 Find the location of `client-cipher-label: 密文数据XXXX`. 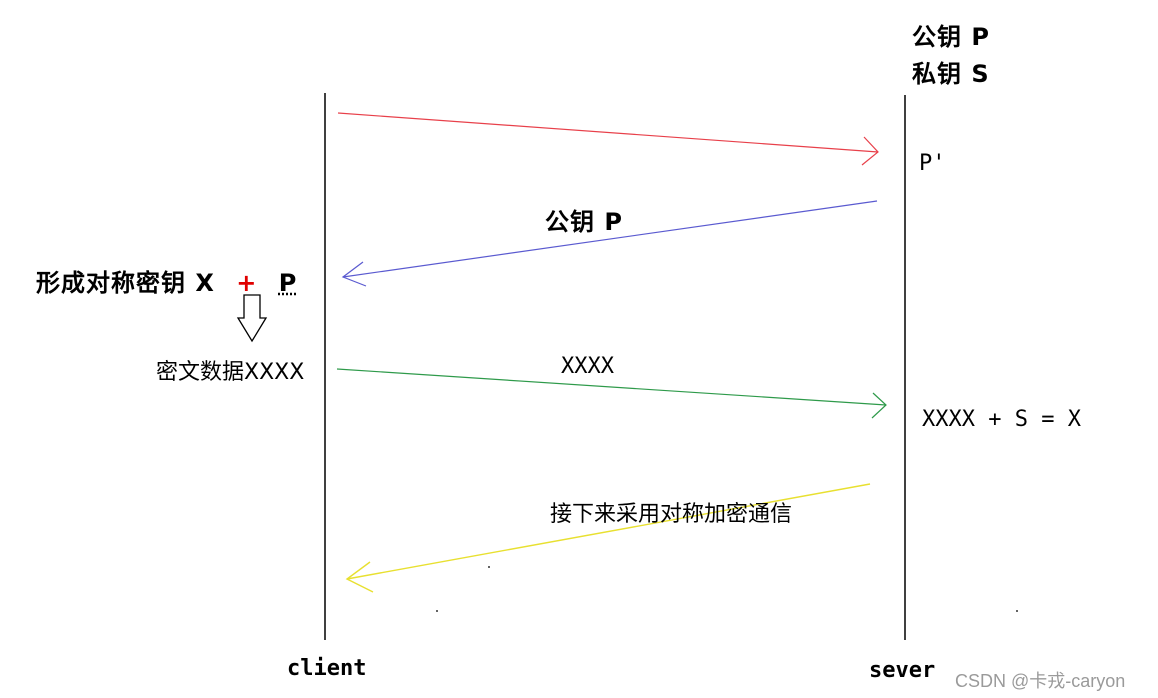

client-cipher-label: 密文数据XXXX is located at coordinates (230, 372).